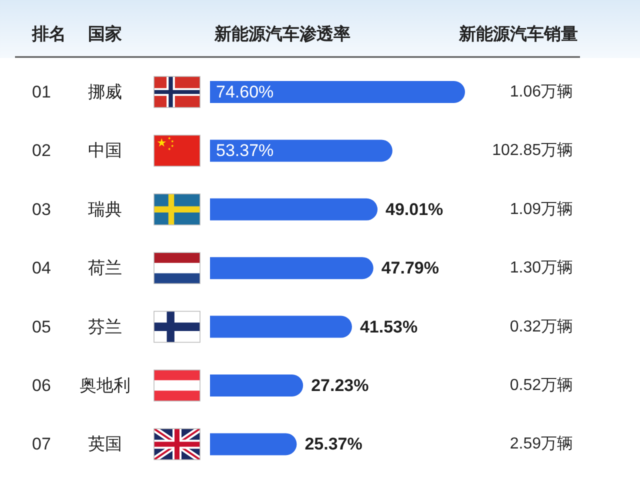 The height and width of the screenshot is (492, 640). Describe the element at coordinates (105, 150) in the screenshot. I see `category: 中国` at that location.